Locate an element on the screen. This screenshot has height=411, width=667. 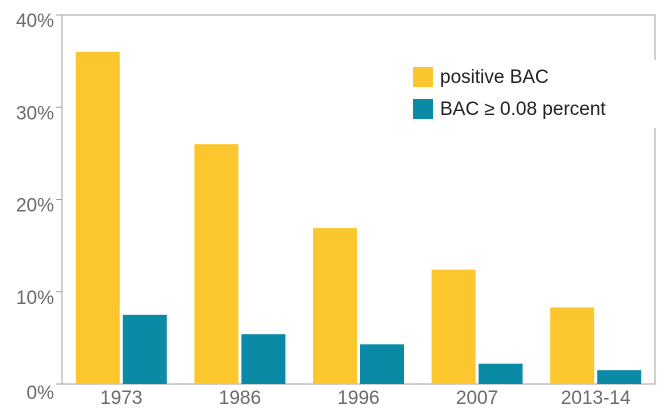
x-tick-label: 2007 is located at coordinates (477, 398).